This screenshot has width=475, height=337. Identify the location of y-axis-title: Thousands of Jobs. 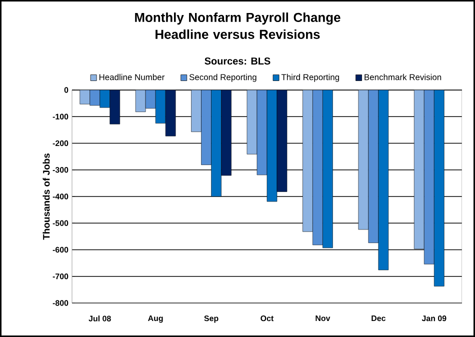
(46, 197).